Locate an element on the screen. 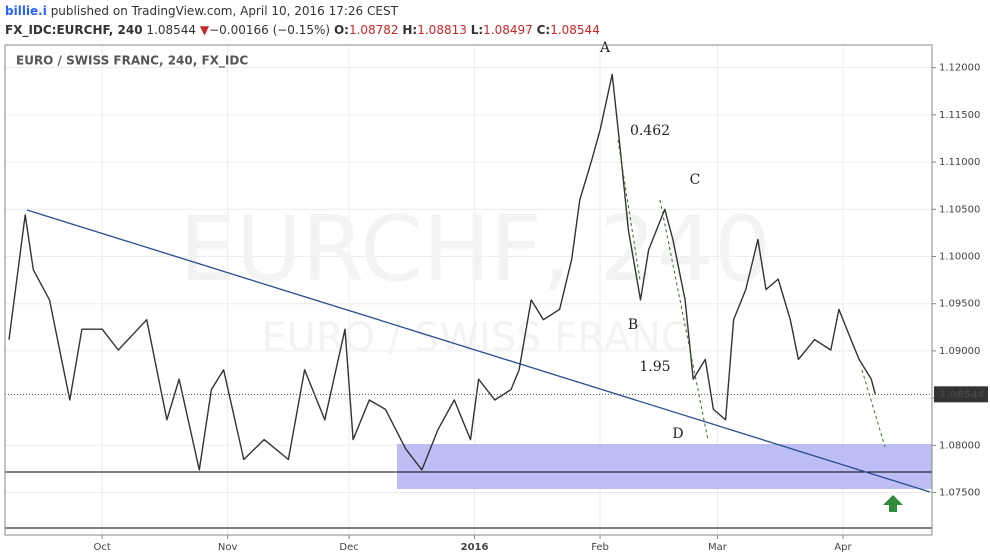  annotation: C is located at coordinates (695, 180).